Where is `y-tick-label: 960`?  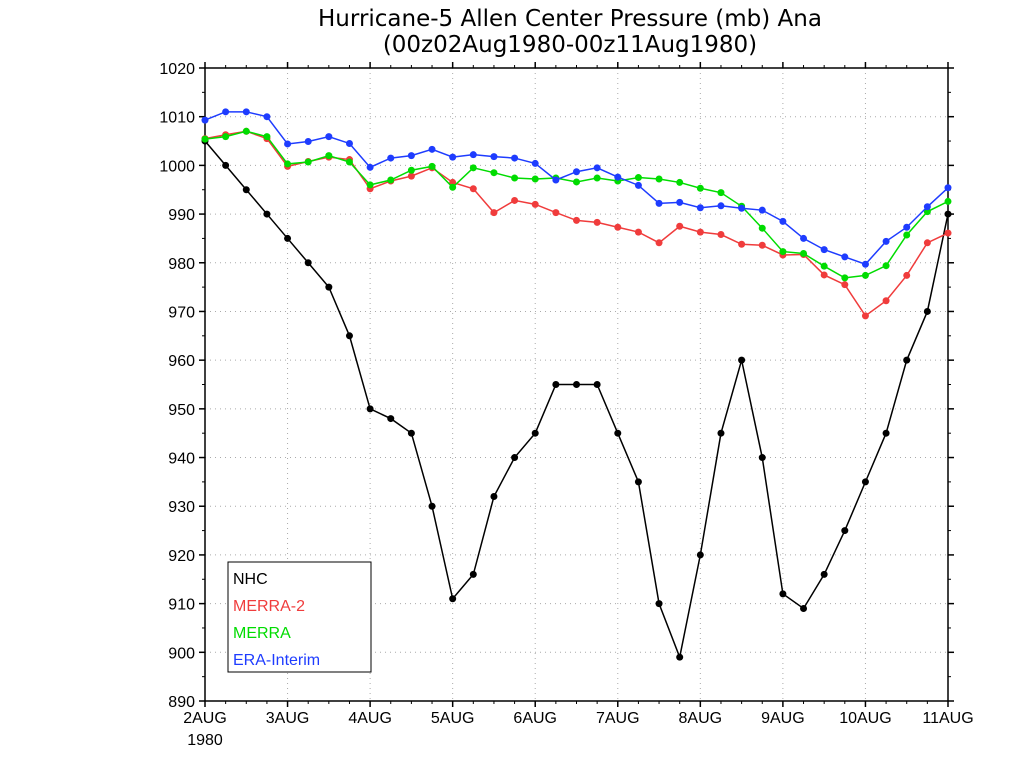 y-tick-label: 960 is located at coordinates (181, 361).